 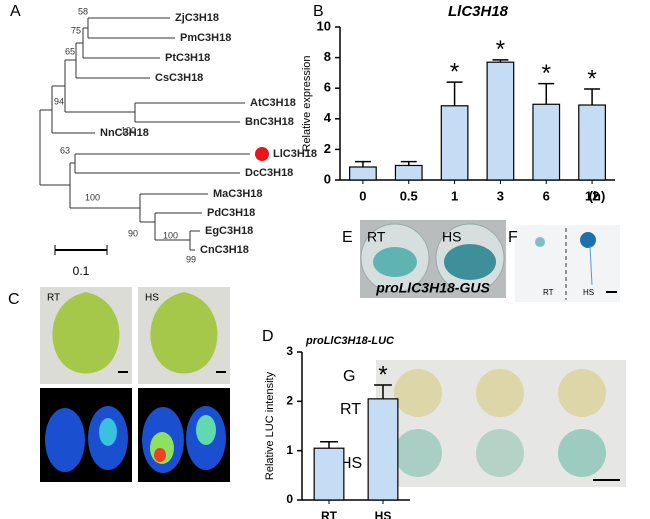 What do you see at coordinates (318, 11) in the screenshot?
I see `panel-letter: B` at bounding box center [318, 11].